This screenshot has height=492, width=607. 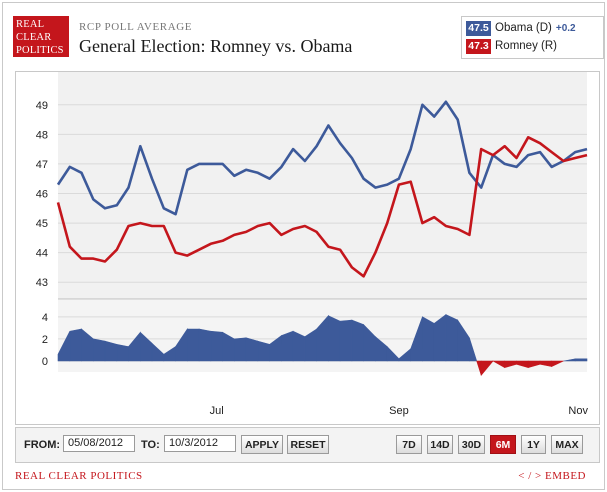 I want to click on y-tick-label: 48, so click(x=42, y=135).